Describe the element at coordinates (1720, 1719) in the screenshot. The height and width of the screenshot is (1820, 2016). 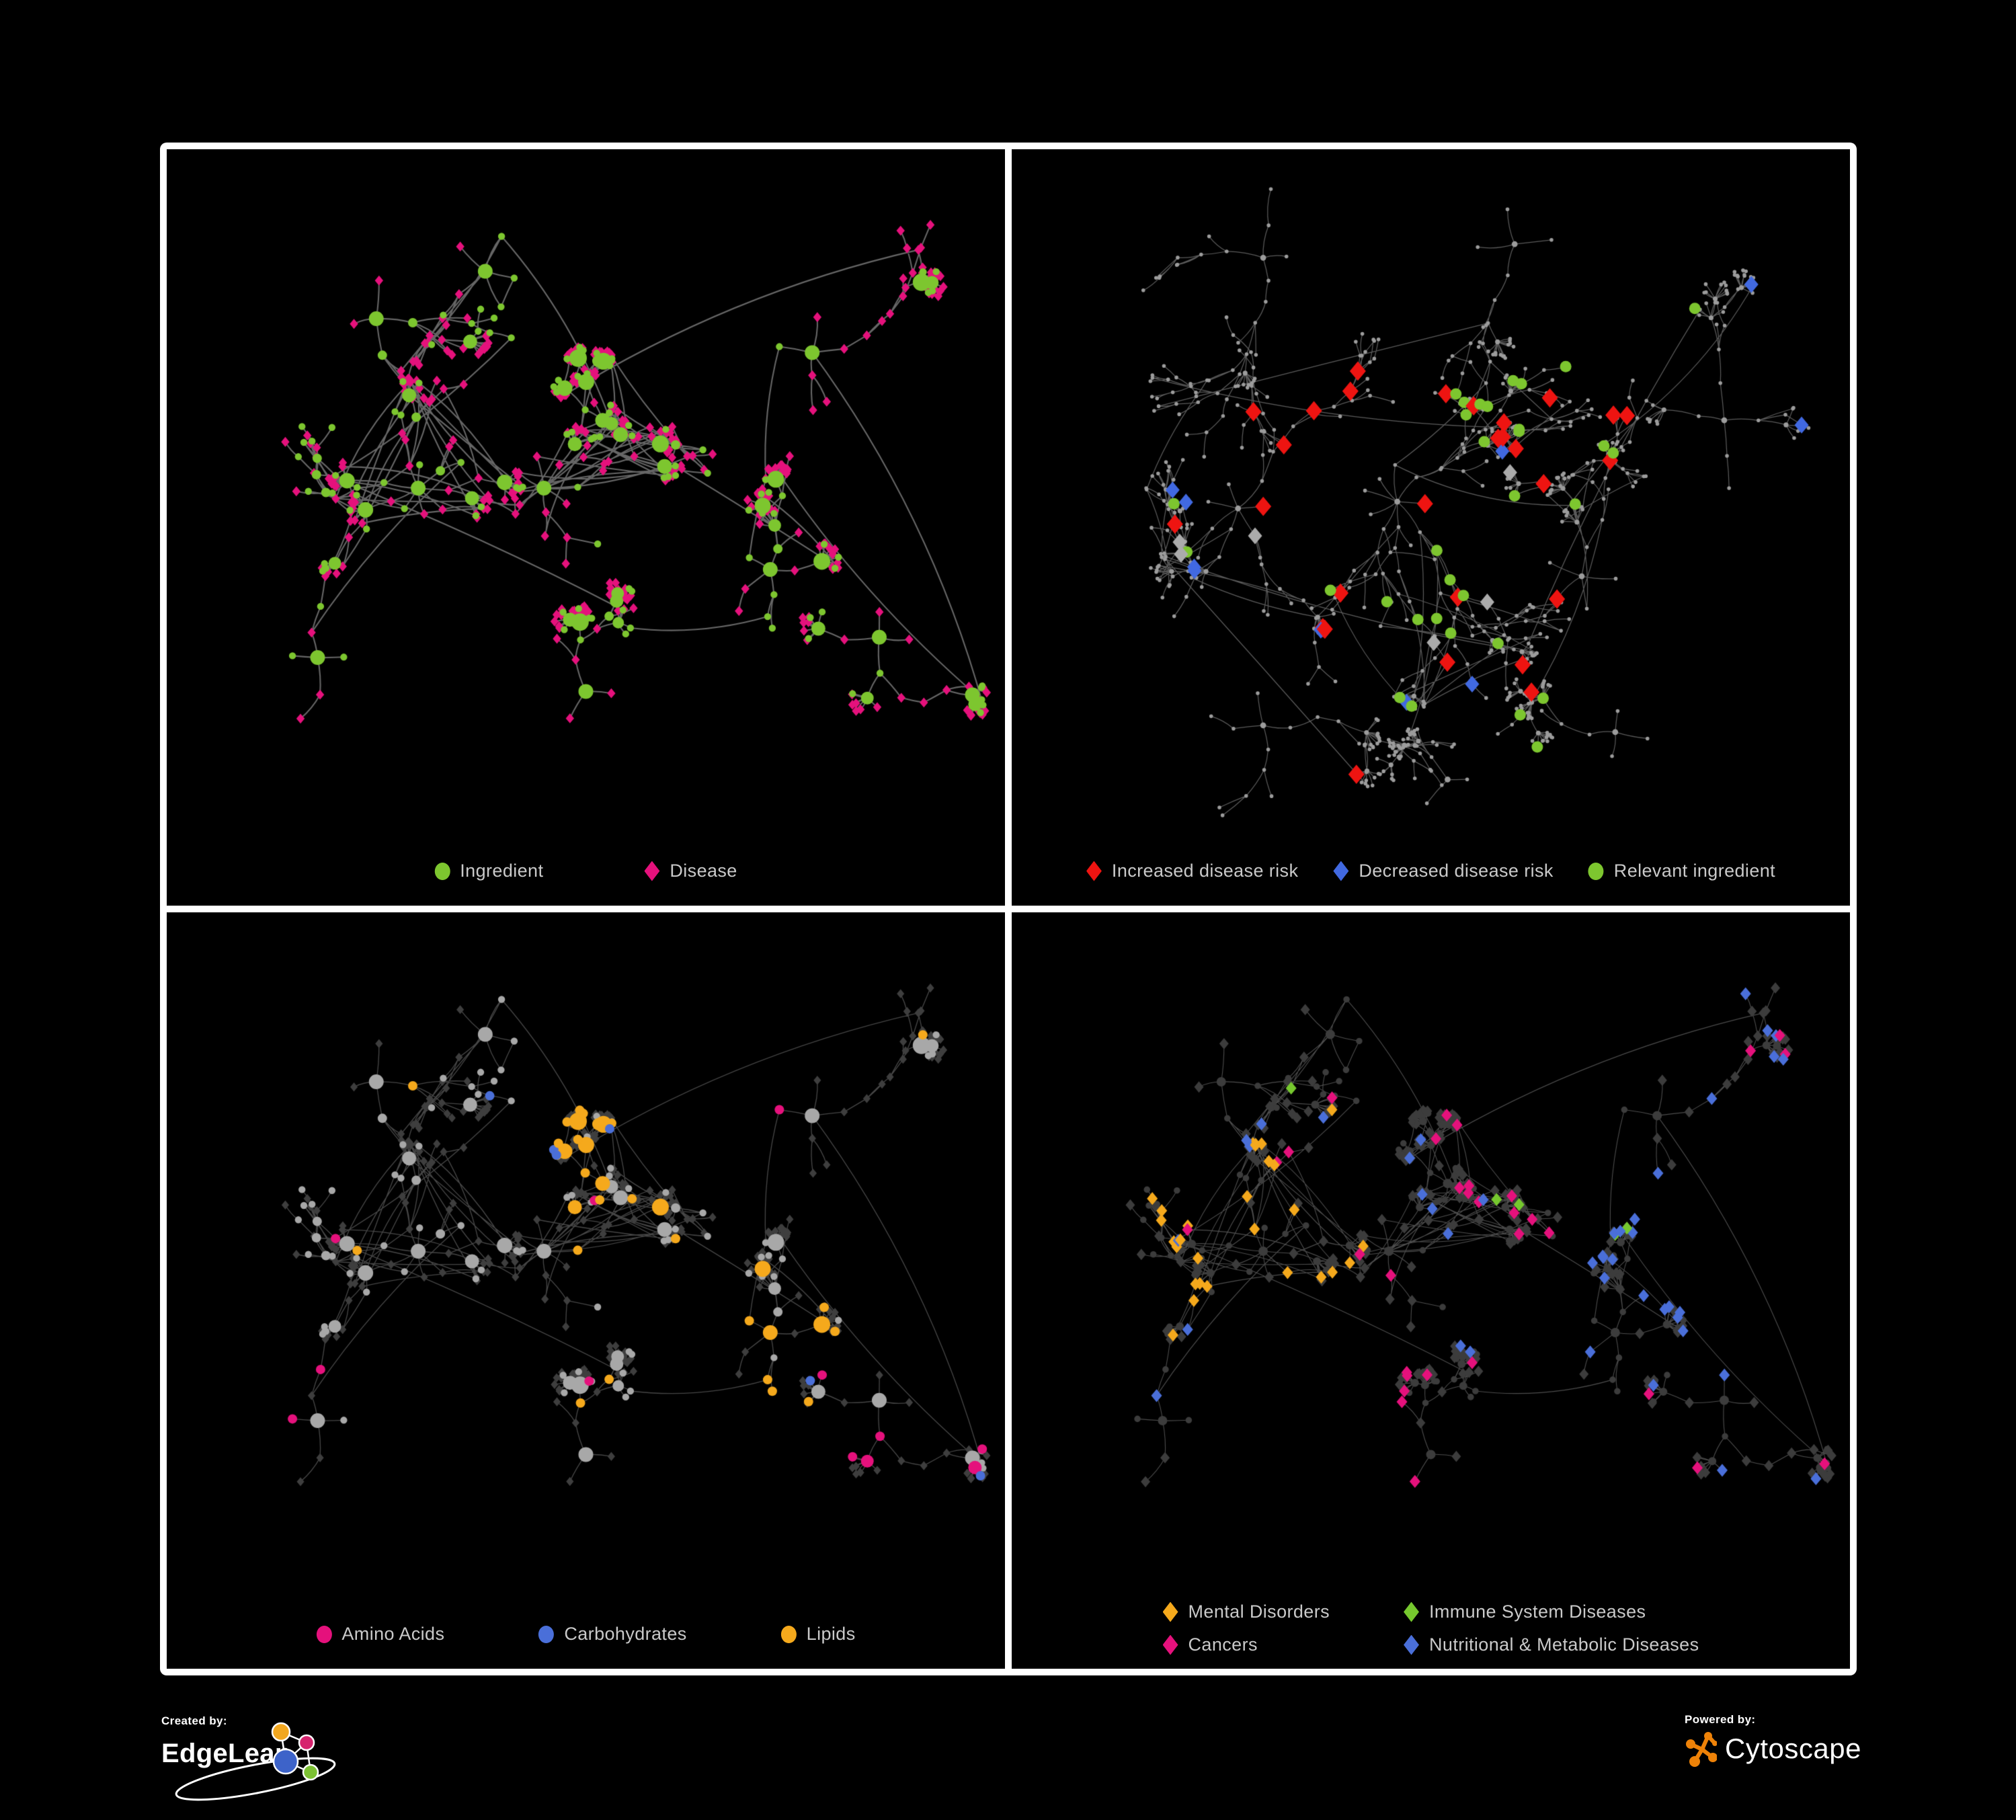
I see `powered-by-label: Powered by:` at that location.